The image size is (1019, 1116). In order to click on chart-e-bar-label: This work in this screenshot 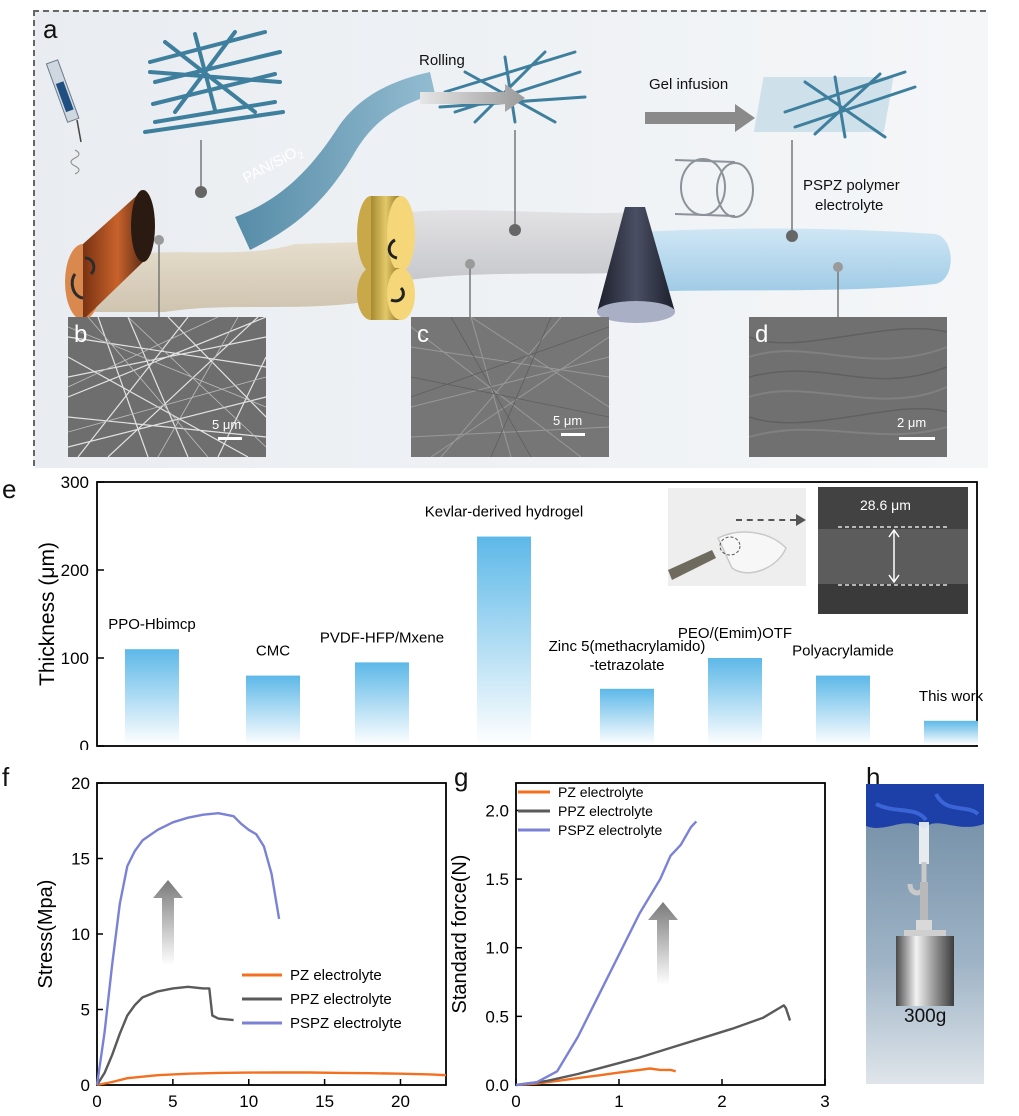, I will do `click(951, 696)`.